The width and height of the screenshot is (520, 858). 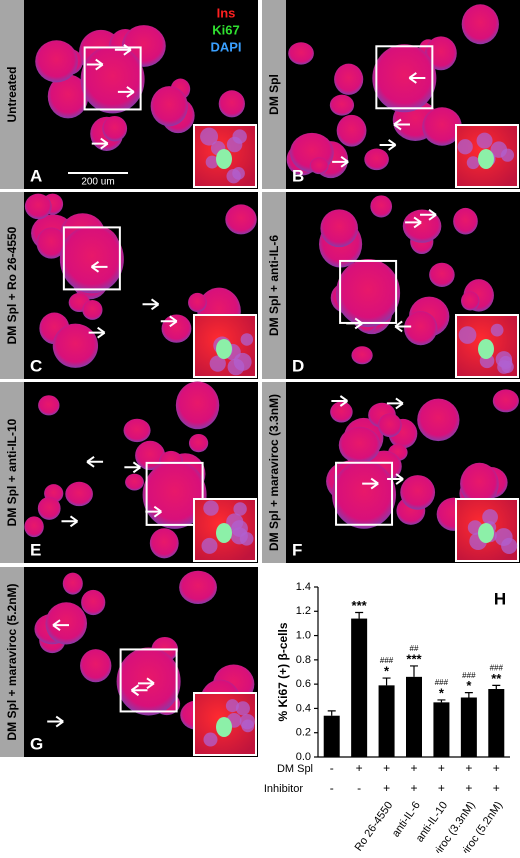 What do you see at coordinates (36, 365) in the screenshot?
I see `panel-letter: C` at bounding box center [36, 365].